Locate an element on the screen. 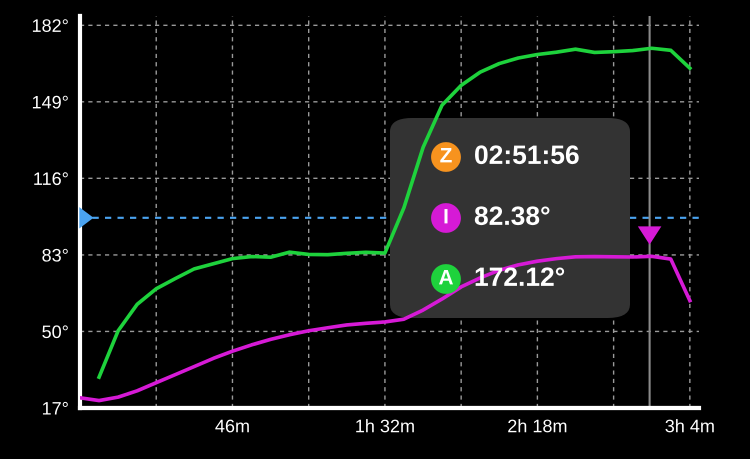 Image resolution: width=750 pixels, height=459 pixels. x-tick-label: 2h 18m is located at coordinates (537, 425).